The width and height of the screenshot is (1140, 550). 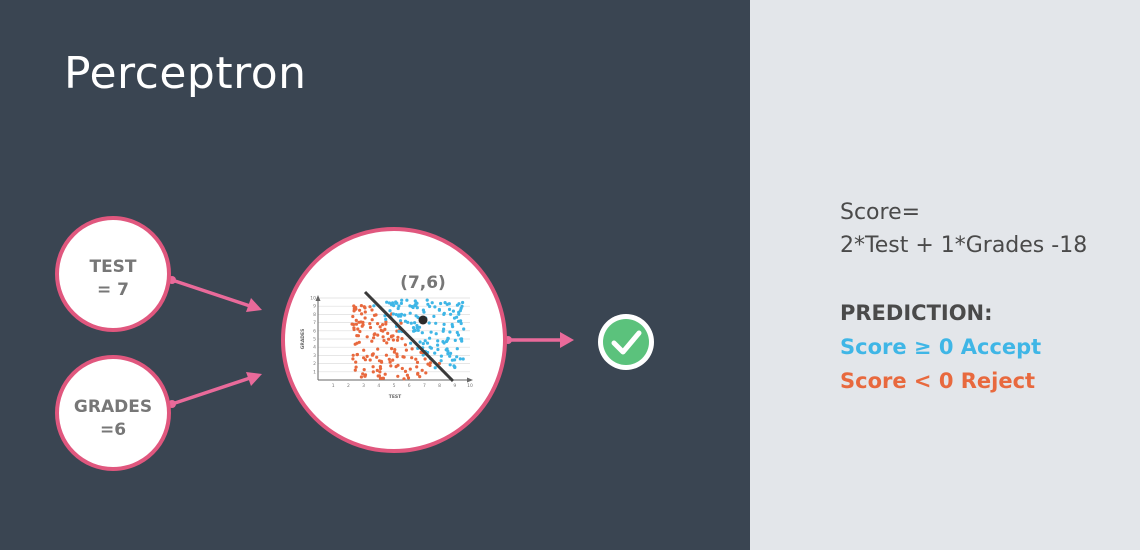 What do you see at coordinates (395, 397) in the screenshot?
I see `x-axis-label: TEST` at bounding box center [395, 397].